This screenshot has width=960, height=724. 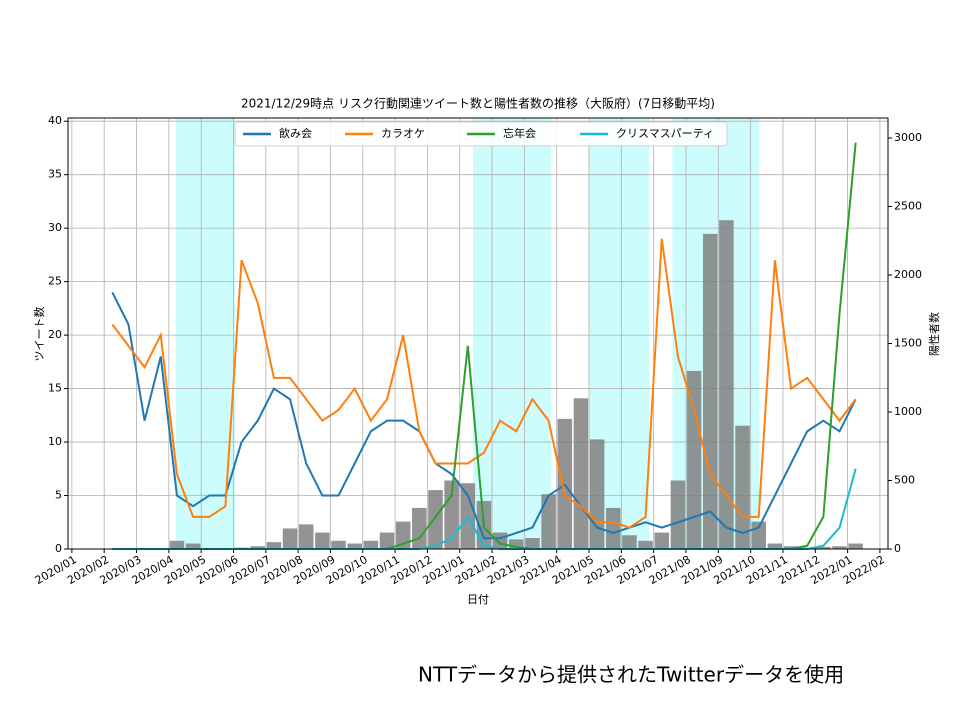 What do you see at coordinates (55, 281) in the screenshot?
I see `y-tick-label: 25` at bounding box center [55, 281].